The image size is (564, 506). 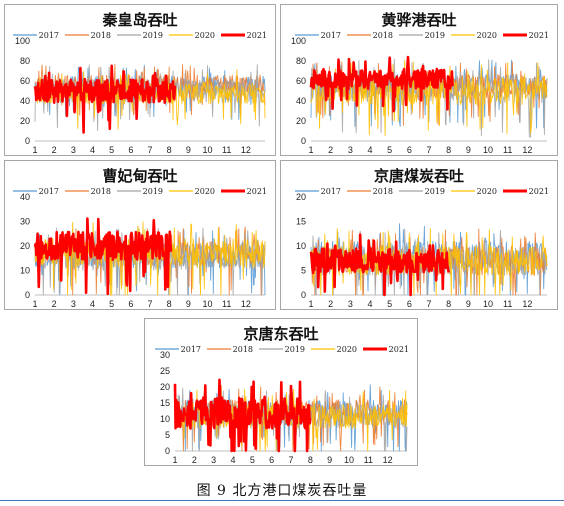 I want to click on y-tick-label: 60, so click(x=301, y=81).